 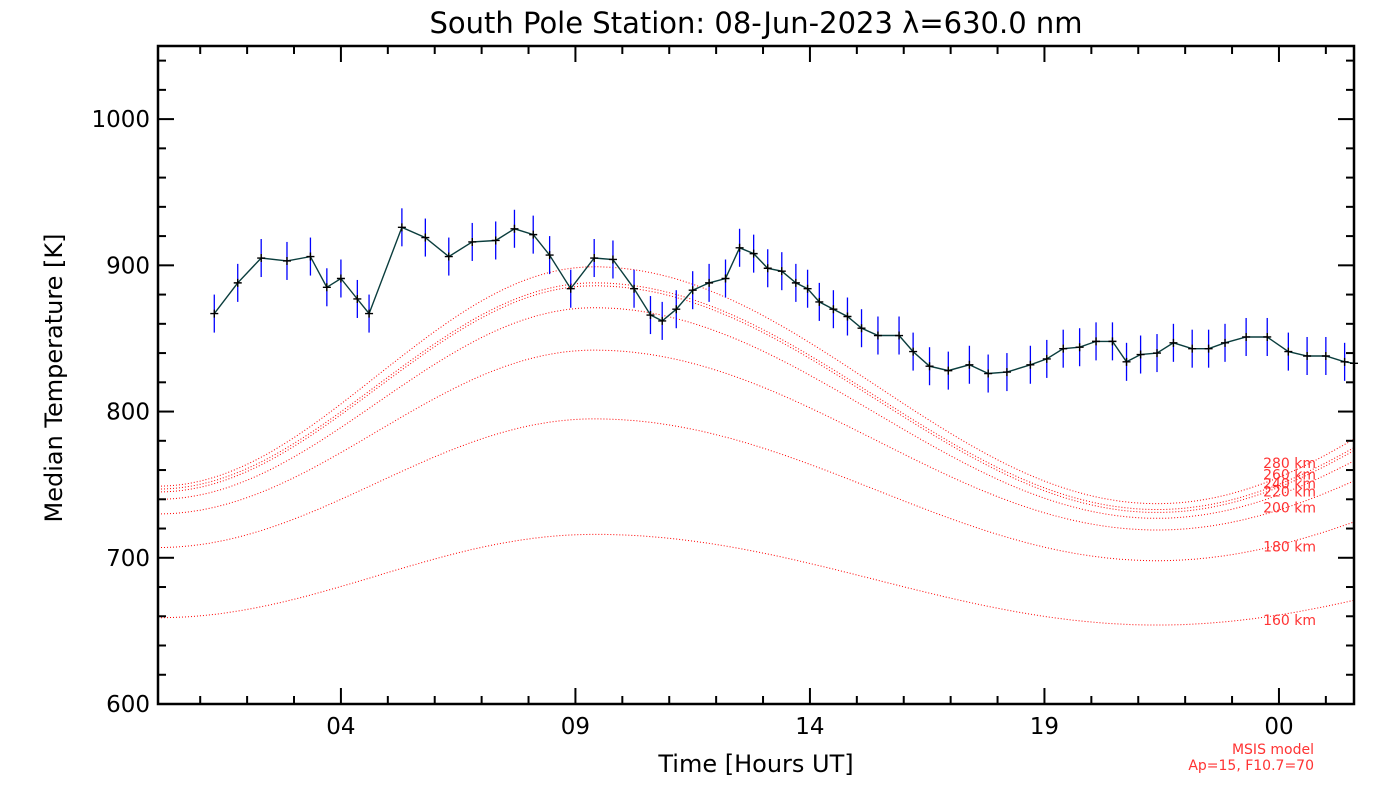 I want to click on y-axis-label: Median Temperature [K], so click(x=54, y=377).